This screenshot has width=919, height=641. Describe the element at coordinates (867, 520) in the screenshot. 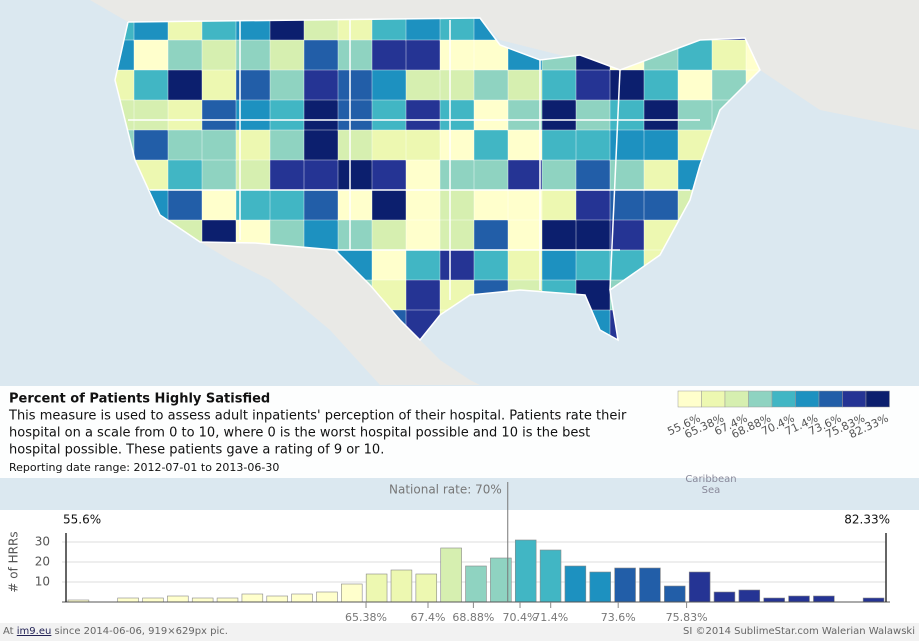

I see `max-label: 82.33%` at that location.